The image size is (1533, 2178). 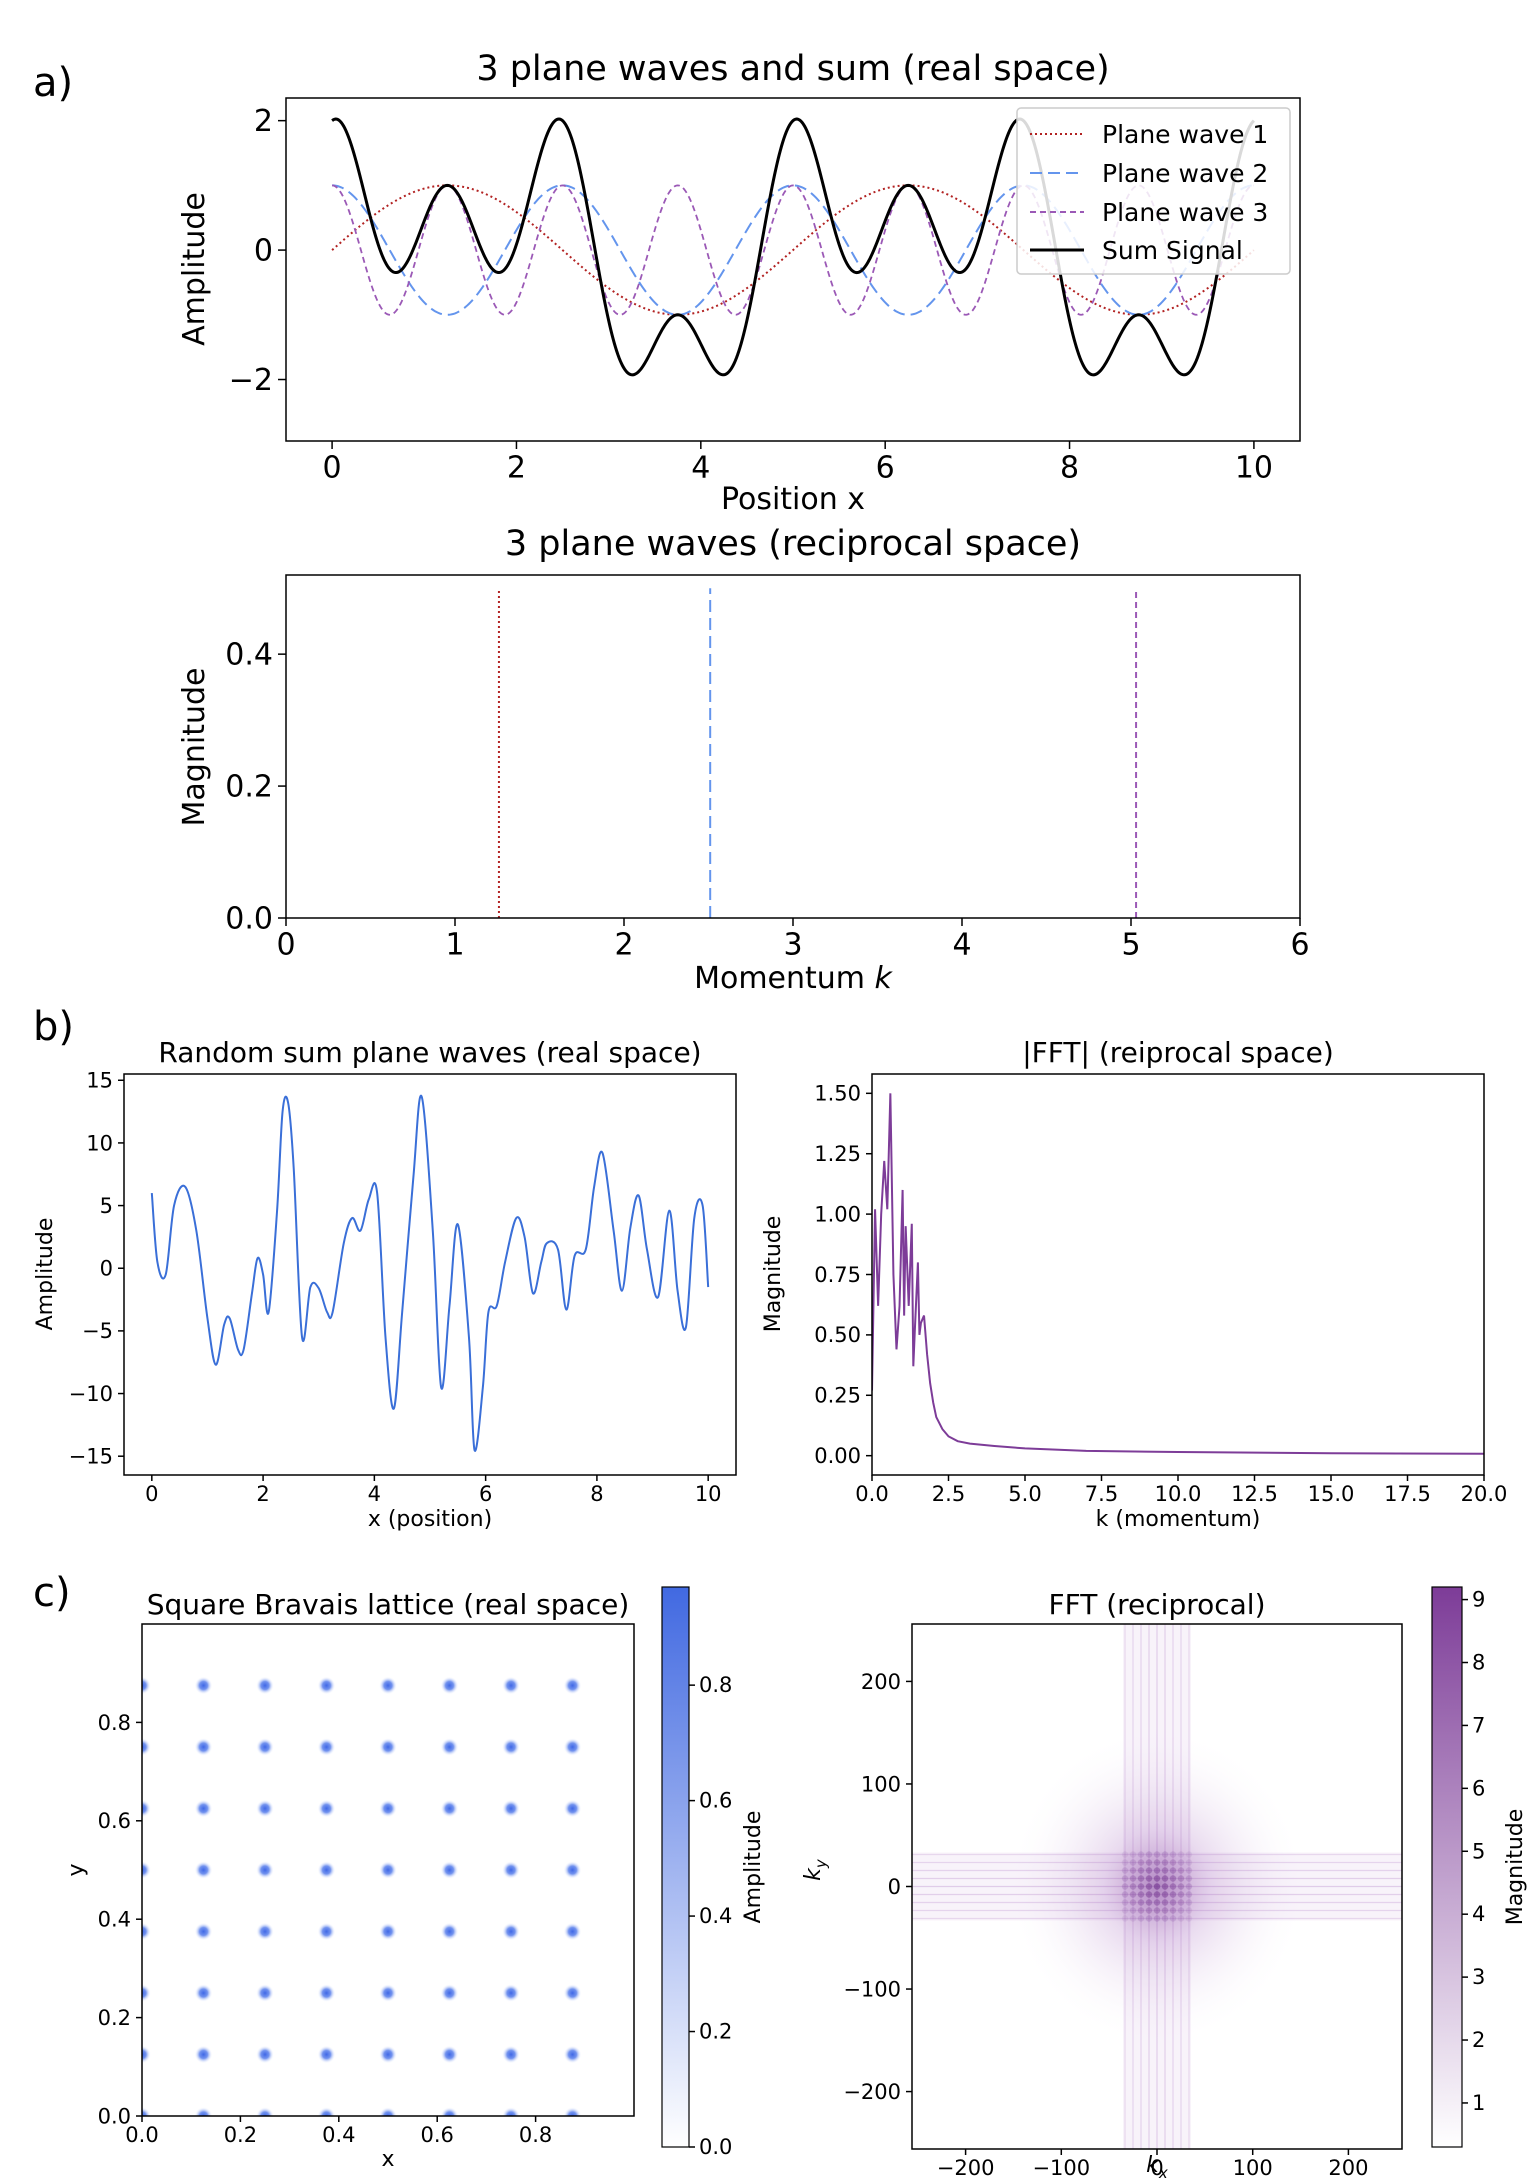 I want to click on chart-c1-title: Square Bravais lattice (real space), so click(x=388, y=1604).